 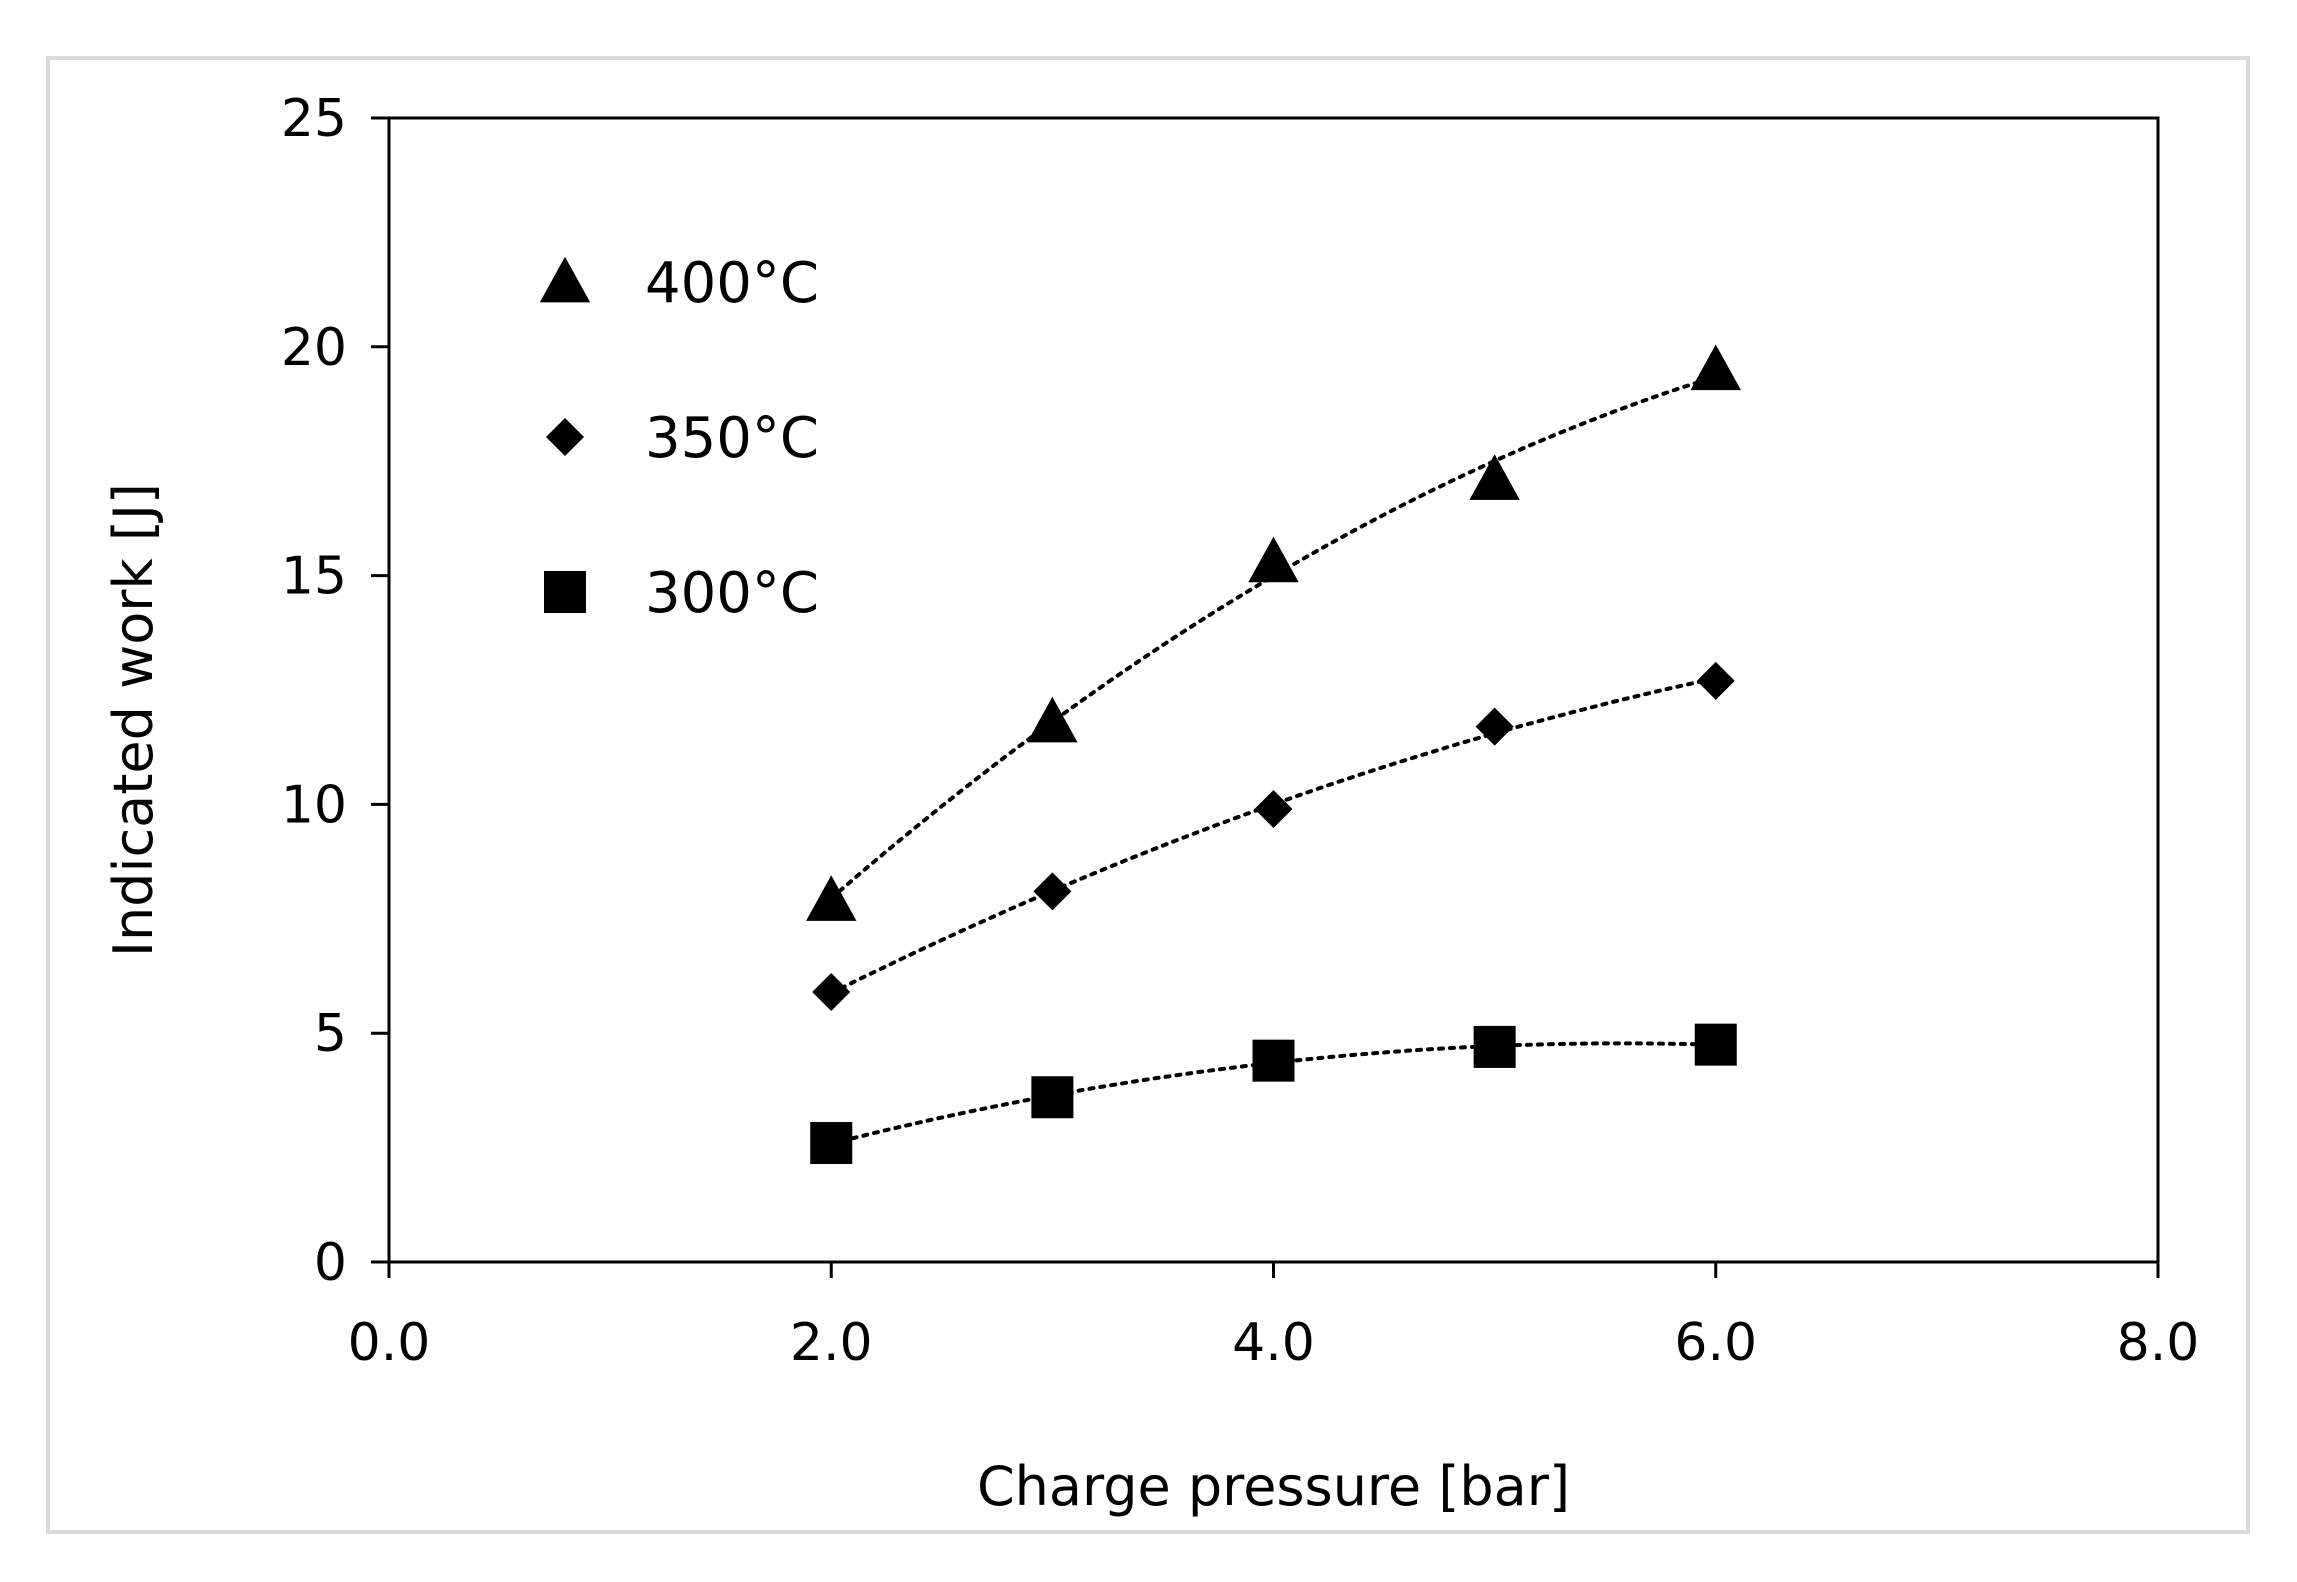 What do you see at coordinates (732, 593) in the screenshot?
I see `legend-label: 300°C` at bounding box center [732, 593].